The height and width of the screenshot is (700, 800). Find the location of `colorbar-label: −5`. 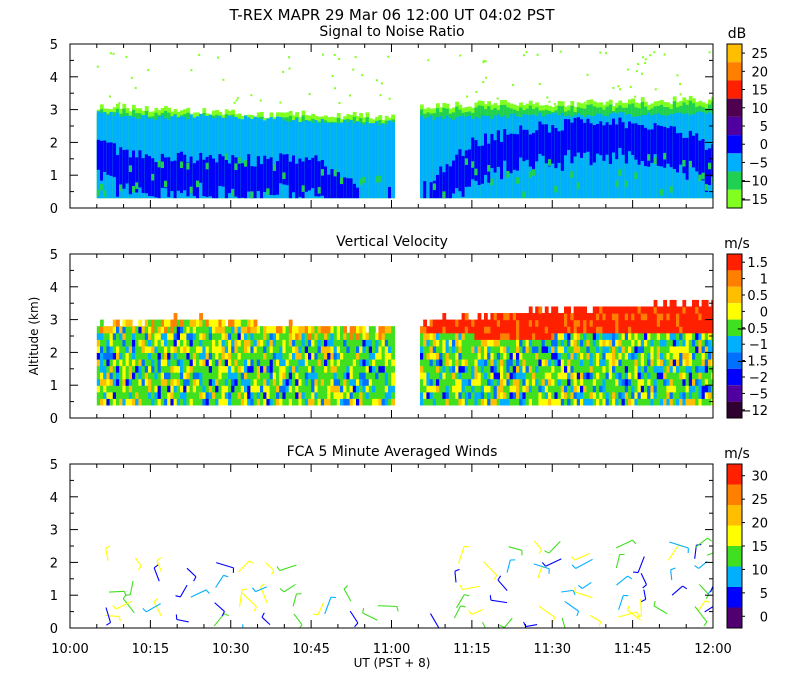

colorbar-label: −5 is located at coordinates (758, 163).